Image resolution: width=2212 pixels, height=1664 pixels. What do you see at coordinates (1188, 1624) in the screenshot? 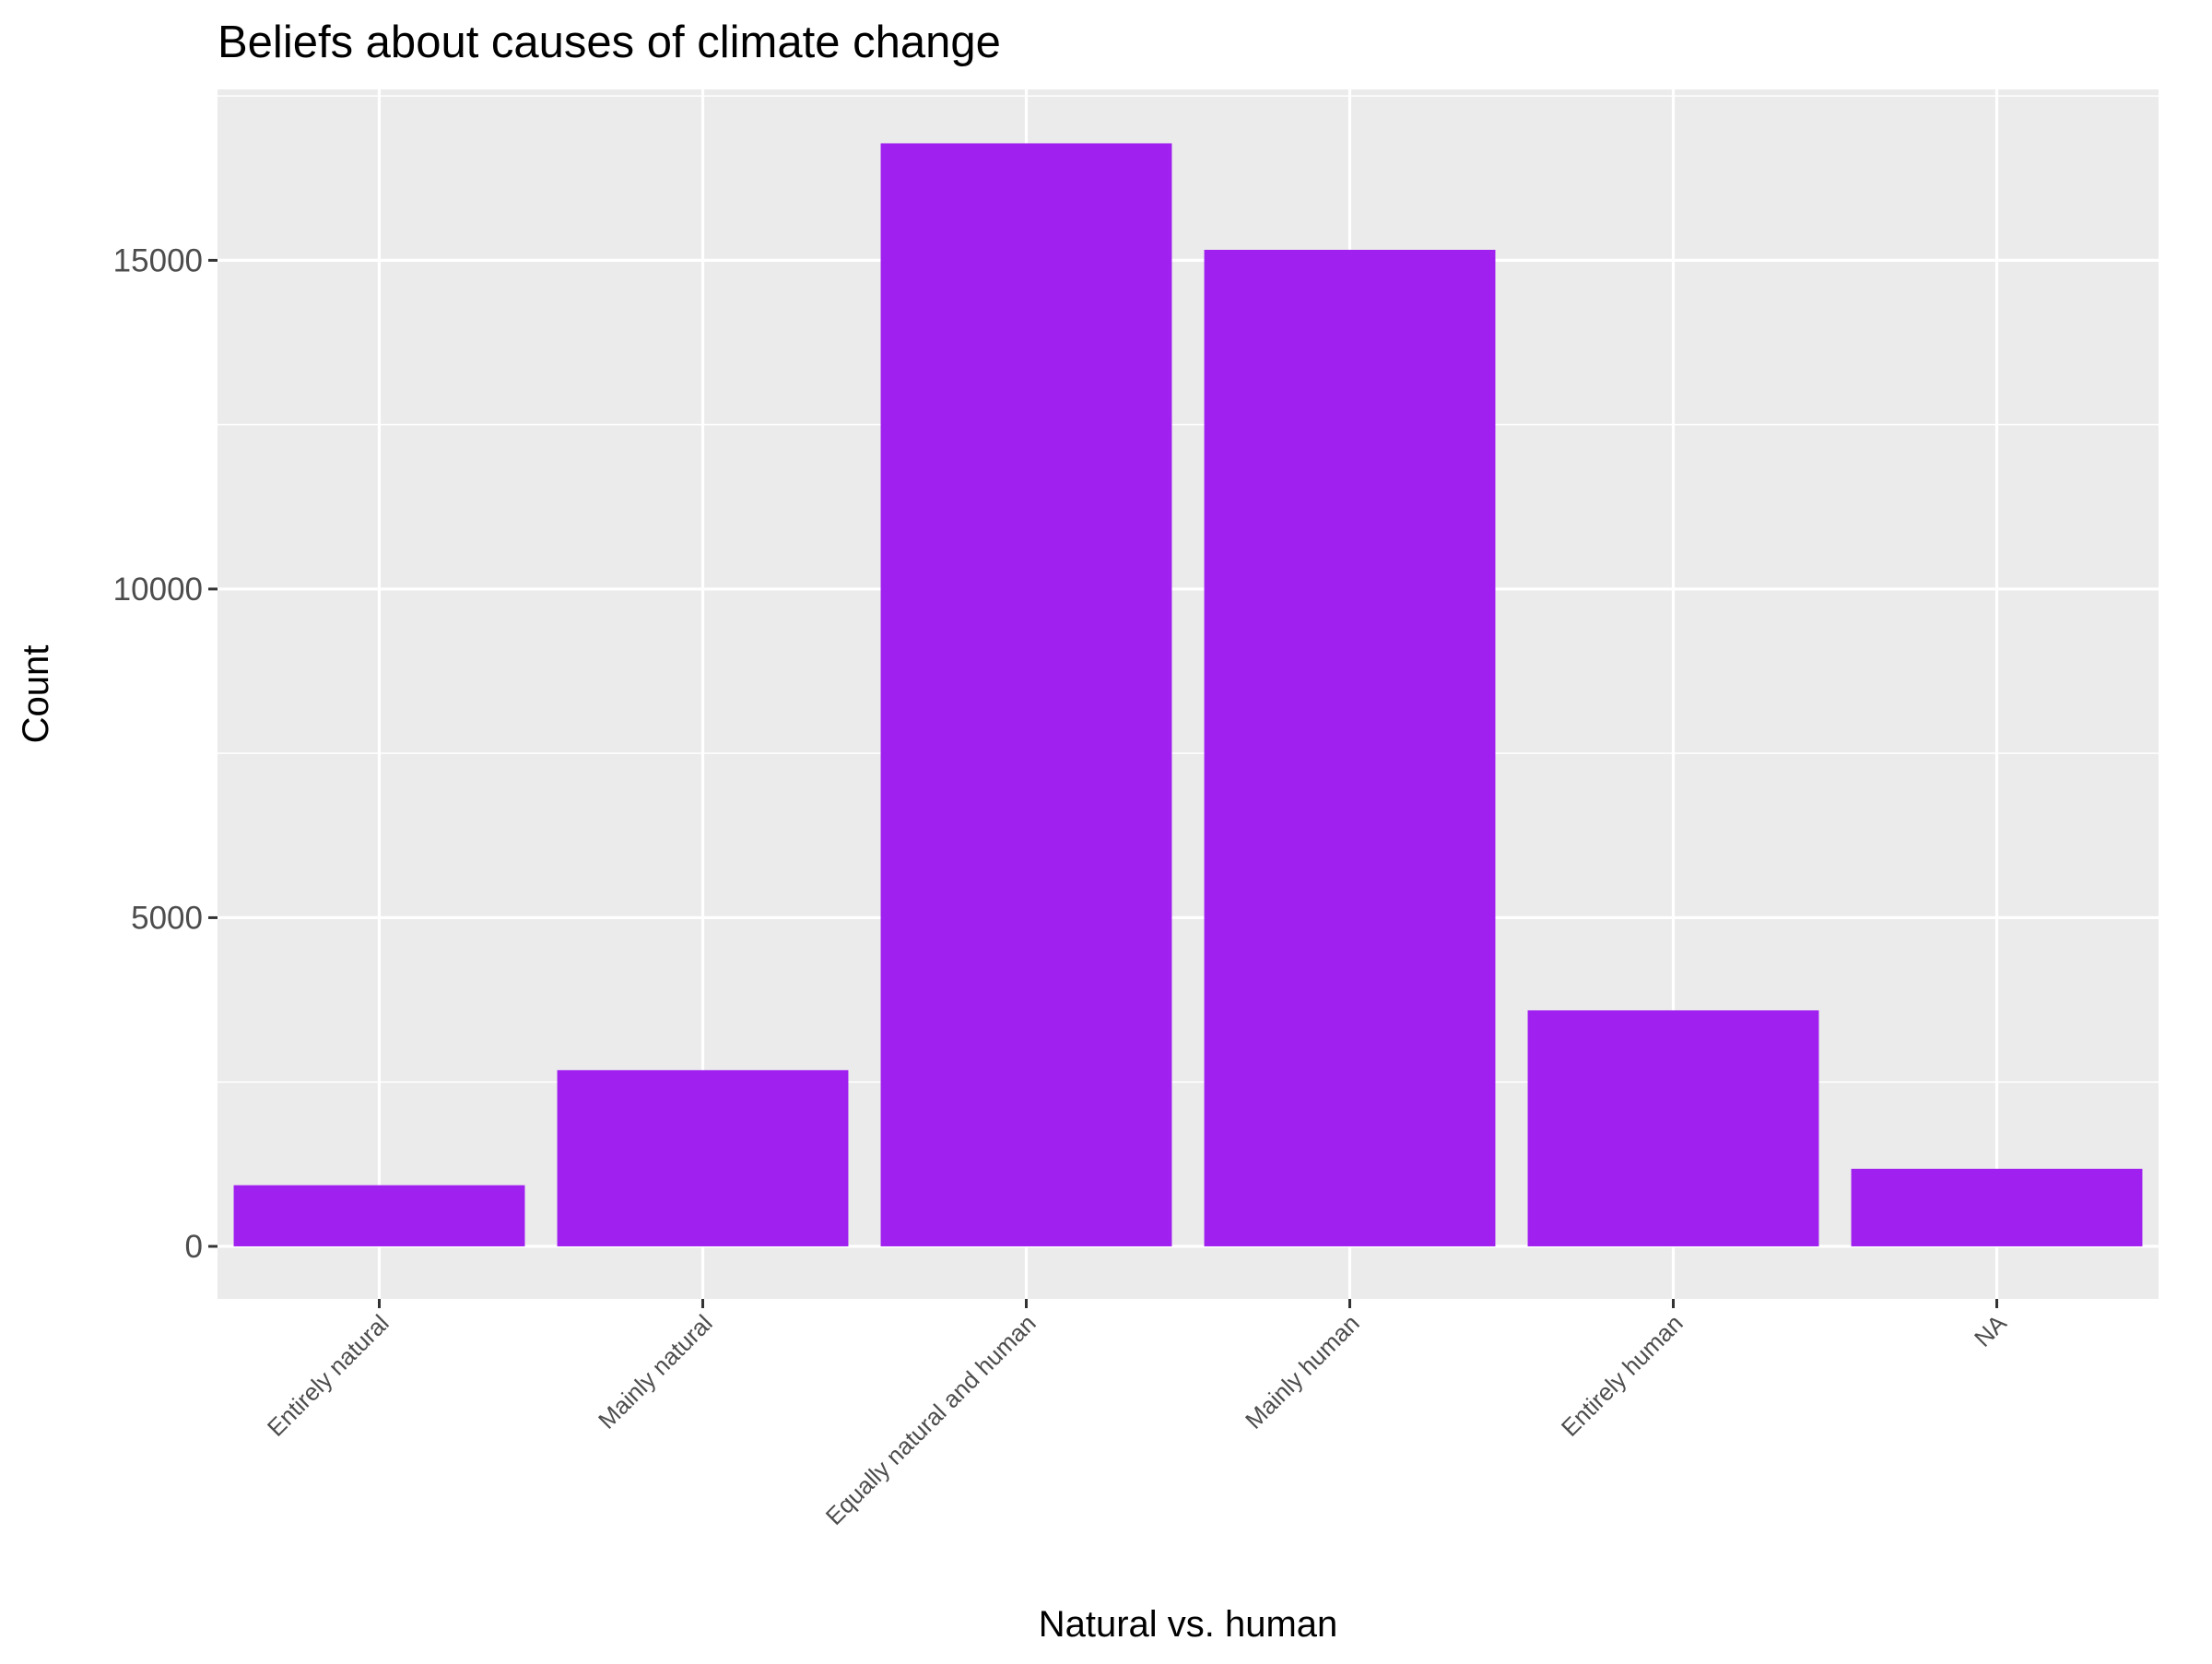
I see `x-axis-title: Natural vs. human` at bounding box center [1188, 1624].